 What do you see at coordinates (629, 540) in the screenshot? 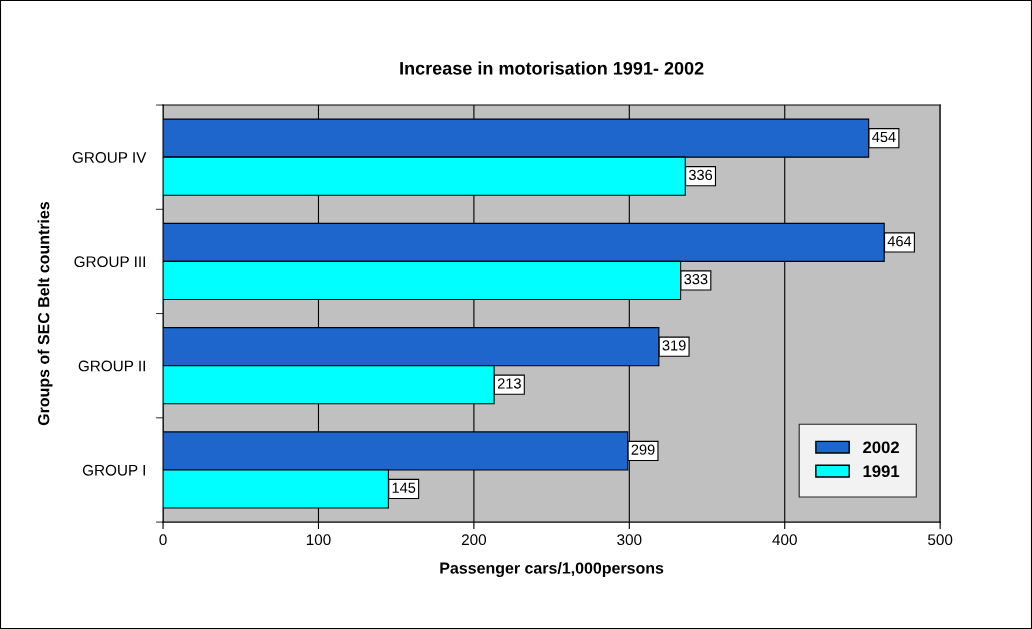
I see `x-tick-label: 300` at bounding box center [629, 540].